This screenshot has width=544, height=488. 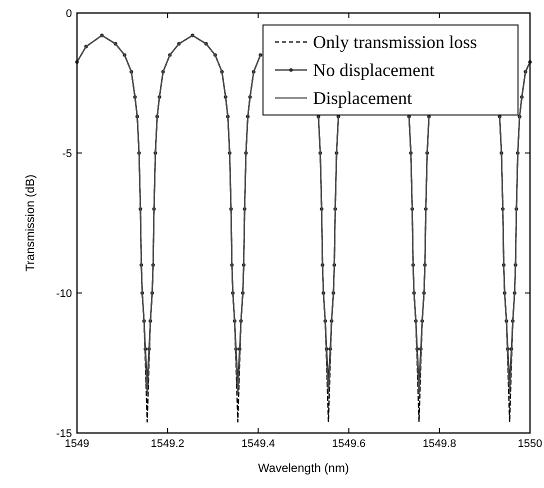 What do you see at coordinates (303, 468) in the screenshot?
I see `x-axis-title: Wavelength (nm)` at bounding box center [303, 468].